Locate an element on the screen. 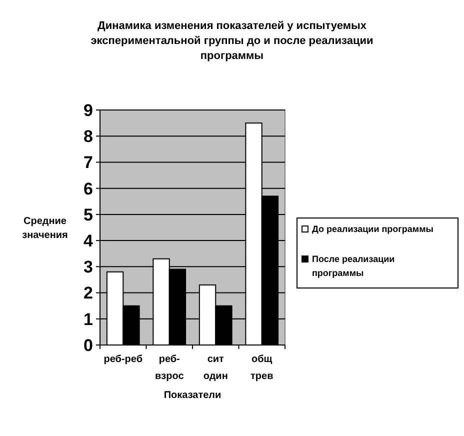 The image size is (464, 436). legend-label: После реализации программы is located at coordinates (353, 266).